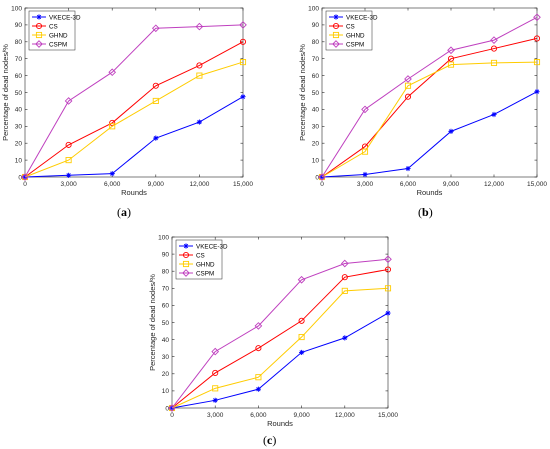 The height and width of the screenshot is (449, 550). Describe the element at coordinates (215, 415) in the screenshot. I see `x-tick-label: 3,000` at that location.